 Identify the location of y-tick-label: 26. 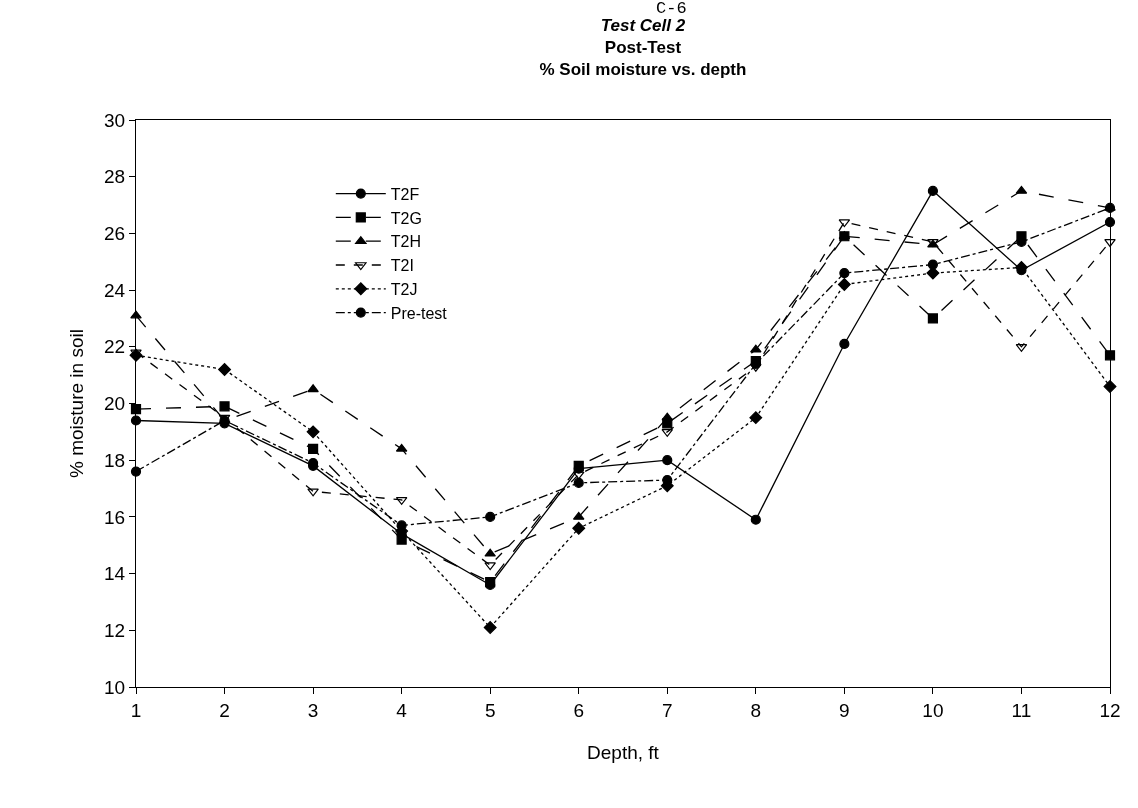
(115, 234).